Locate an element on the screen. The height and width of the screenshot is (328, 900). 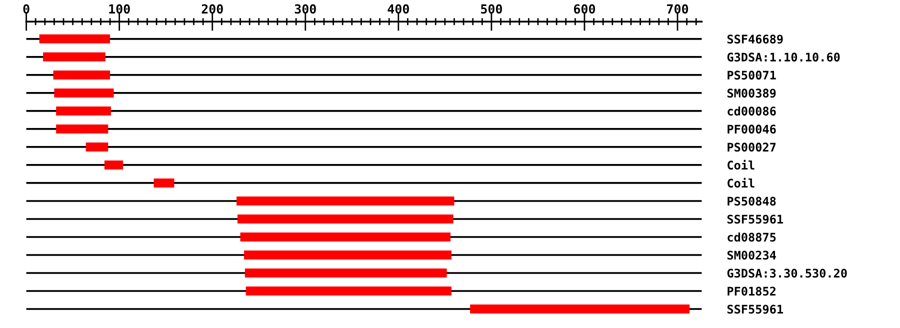
y-tick-label: G3DSA:1.10.10.60 is located at coordinates (783, 57).